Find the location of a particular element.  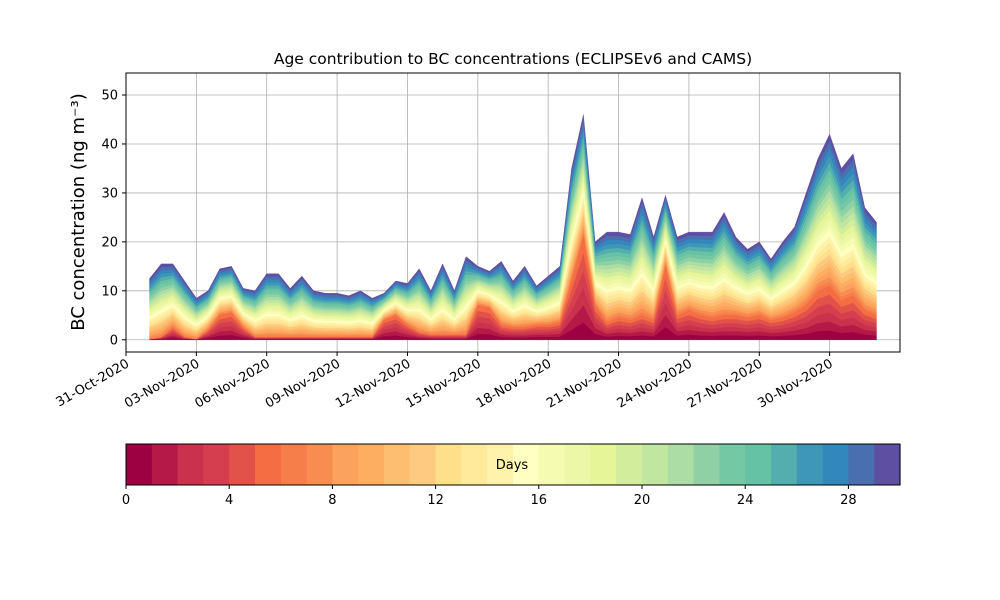

y-tick-label: 0 is located at coordinates (114, 340).